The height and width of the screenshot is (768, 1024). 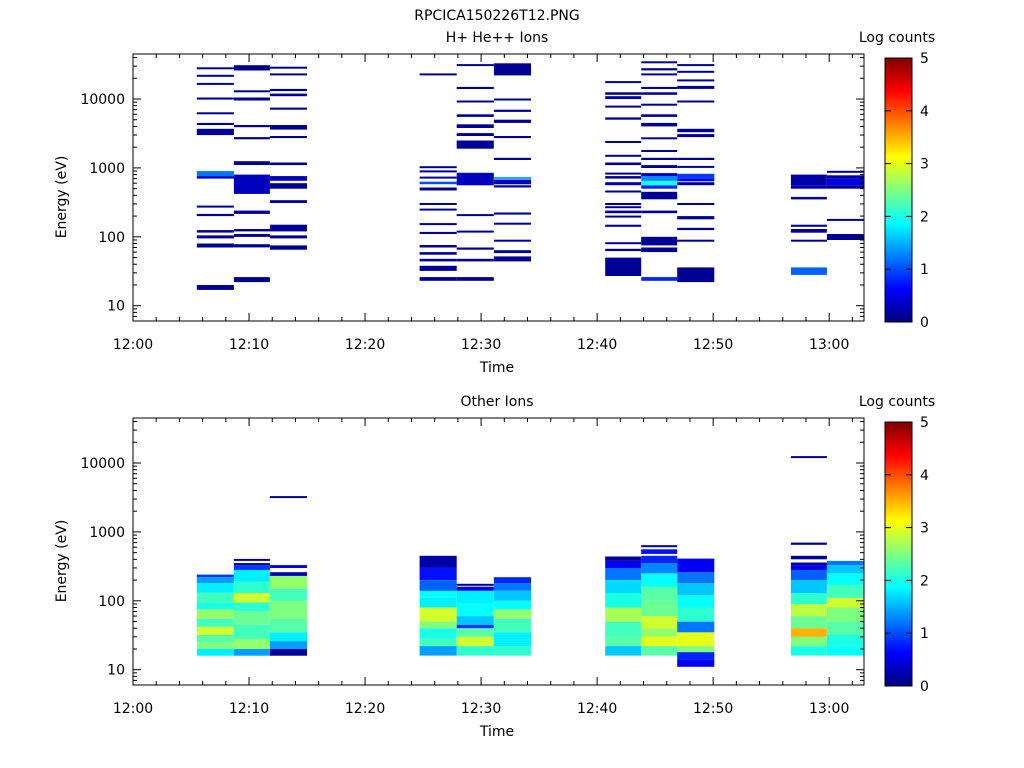 I want to click on x-tick-label: 12:00, so click(x=133, y=709).